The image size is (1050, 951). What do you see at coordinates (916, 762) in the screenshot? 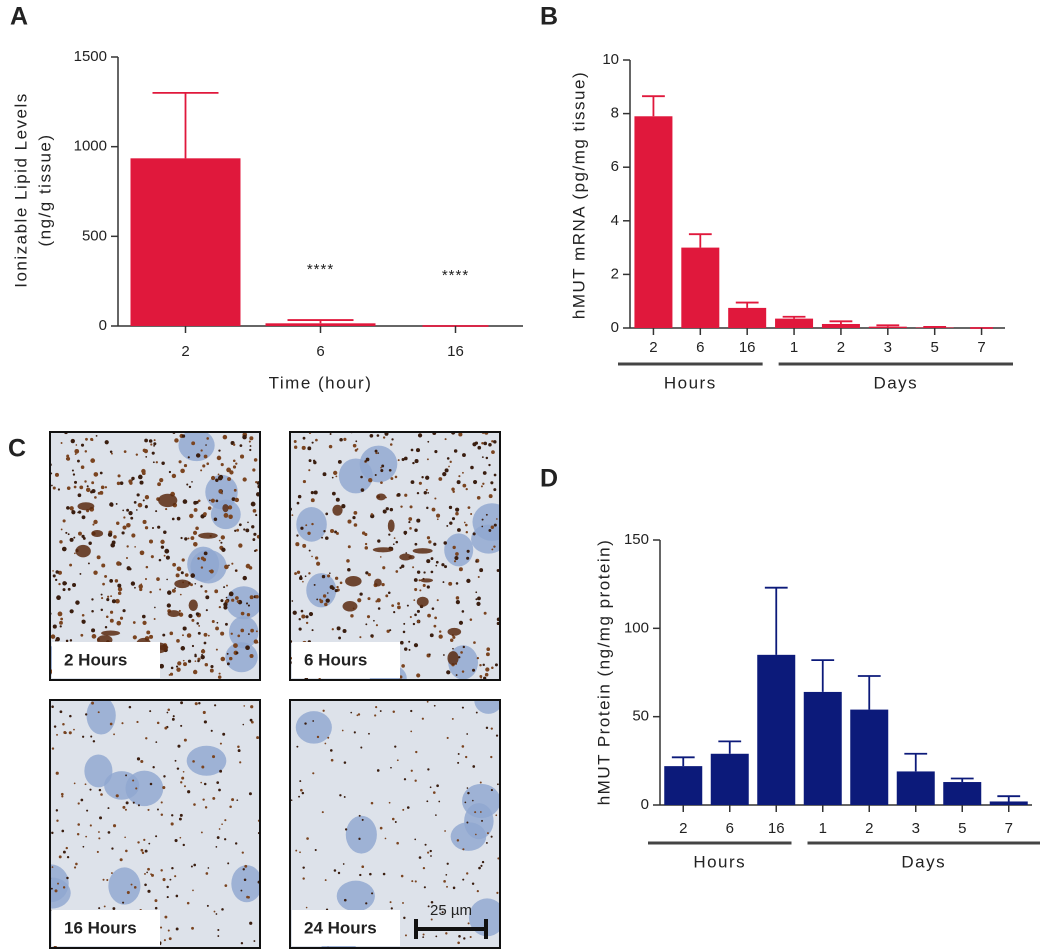
I see `error-bar` at bounding box center [916, 762].